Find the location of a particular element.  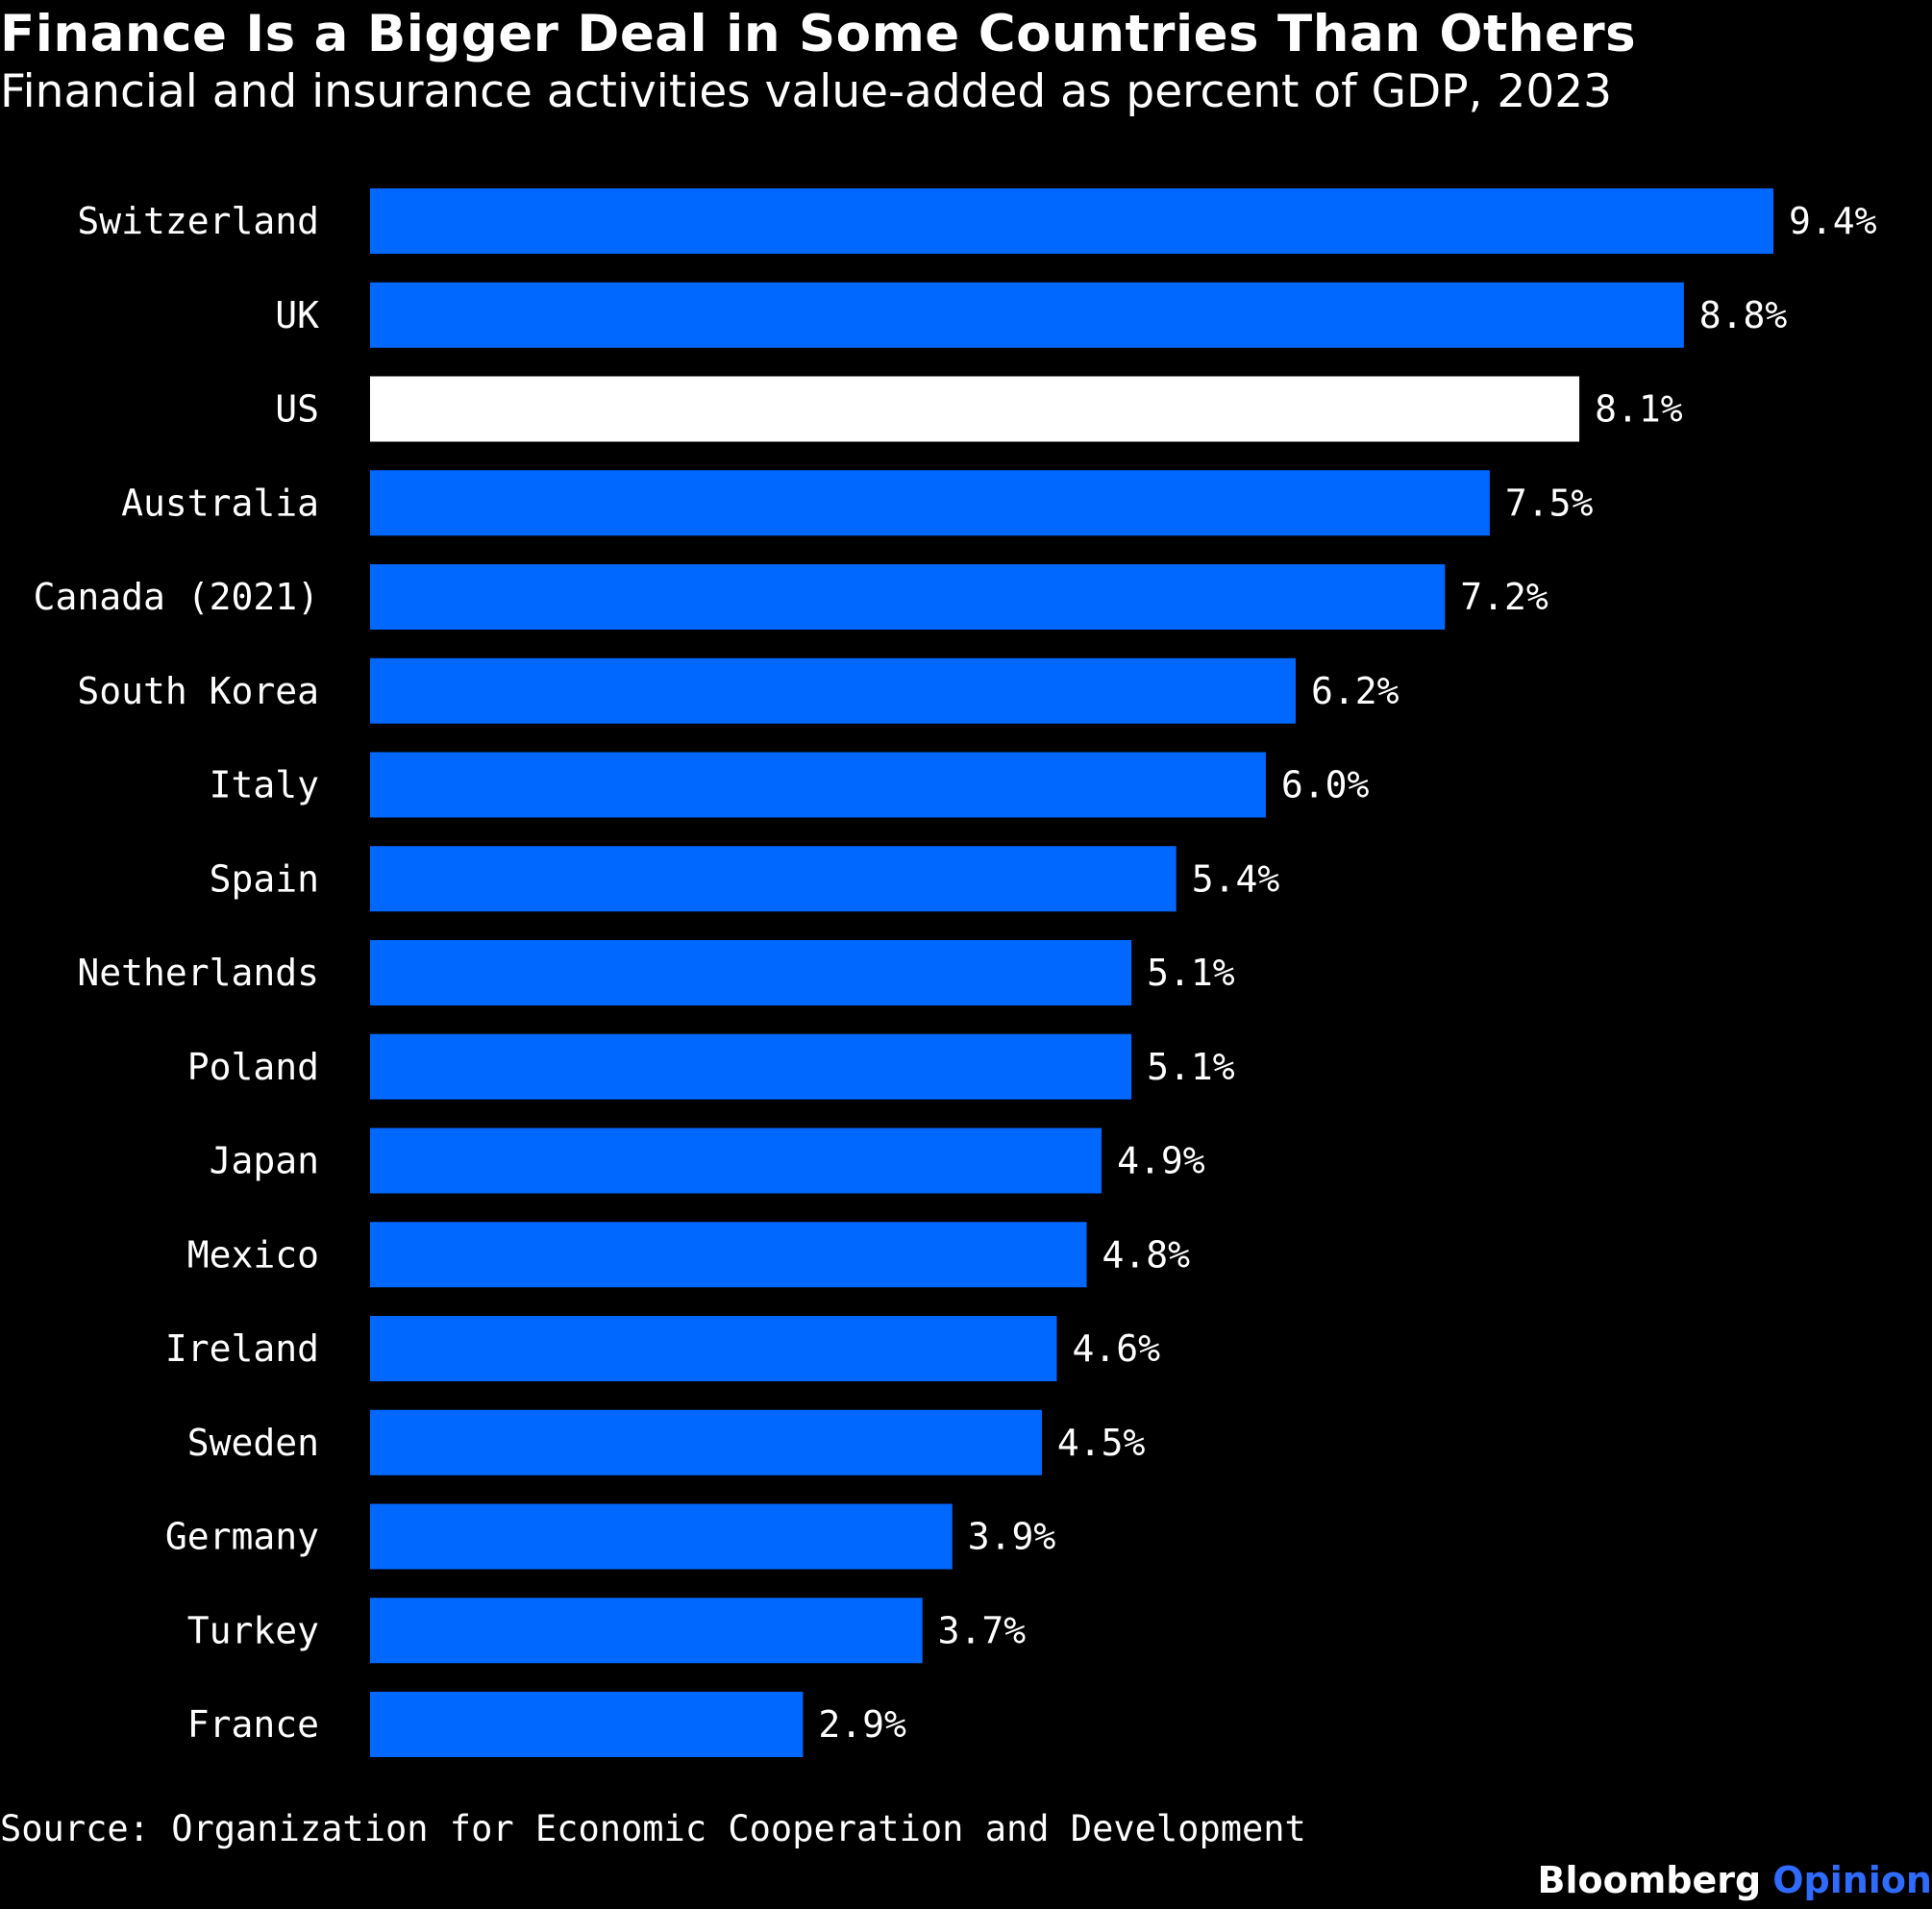

value-label-us: 8.1% is located at coordinates (1639, 409).